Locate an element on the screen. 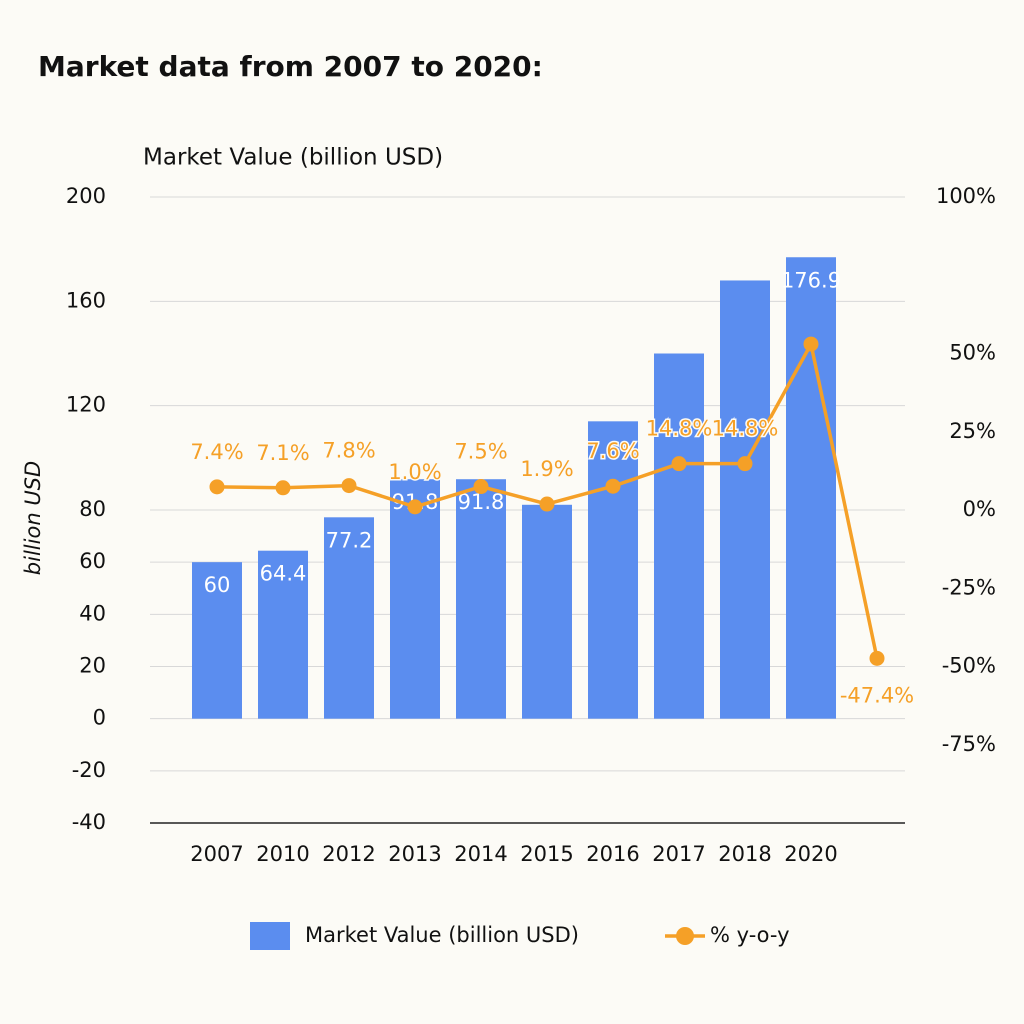 The height and width of the screenshot is (1024, 1024). x-tick-label: 2014 is located at coordinates (480, 854).